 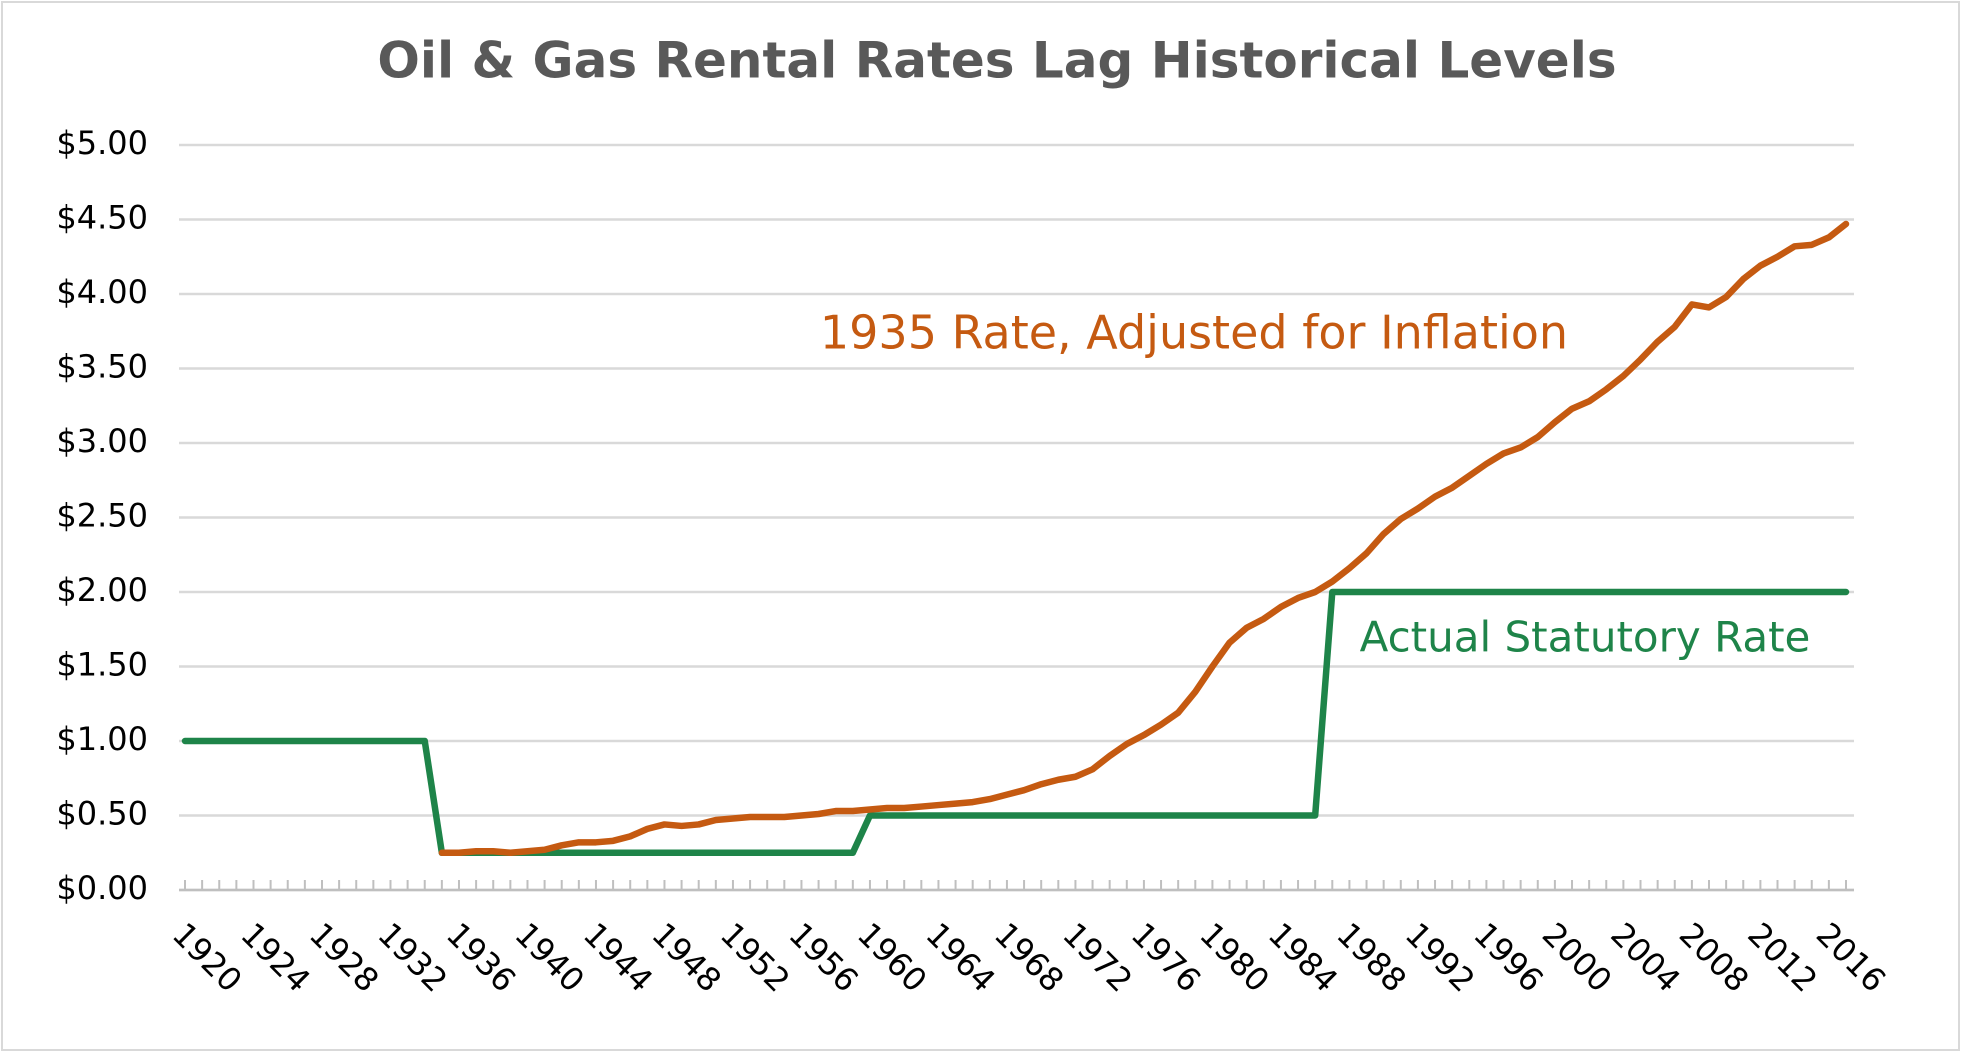 What do you see at coordinates (102, 367) in the screenshot?
I see `y-tick-label: $3.50` at bounding box center [102, 367].